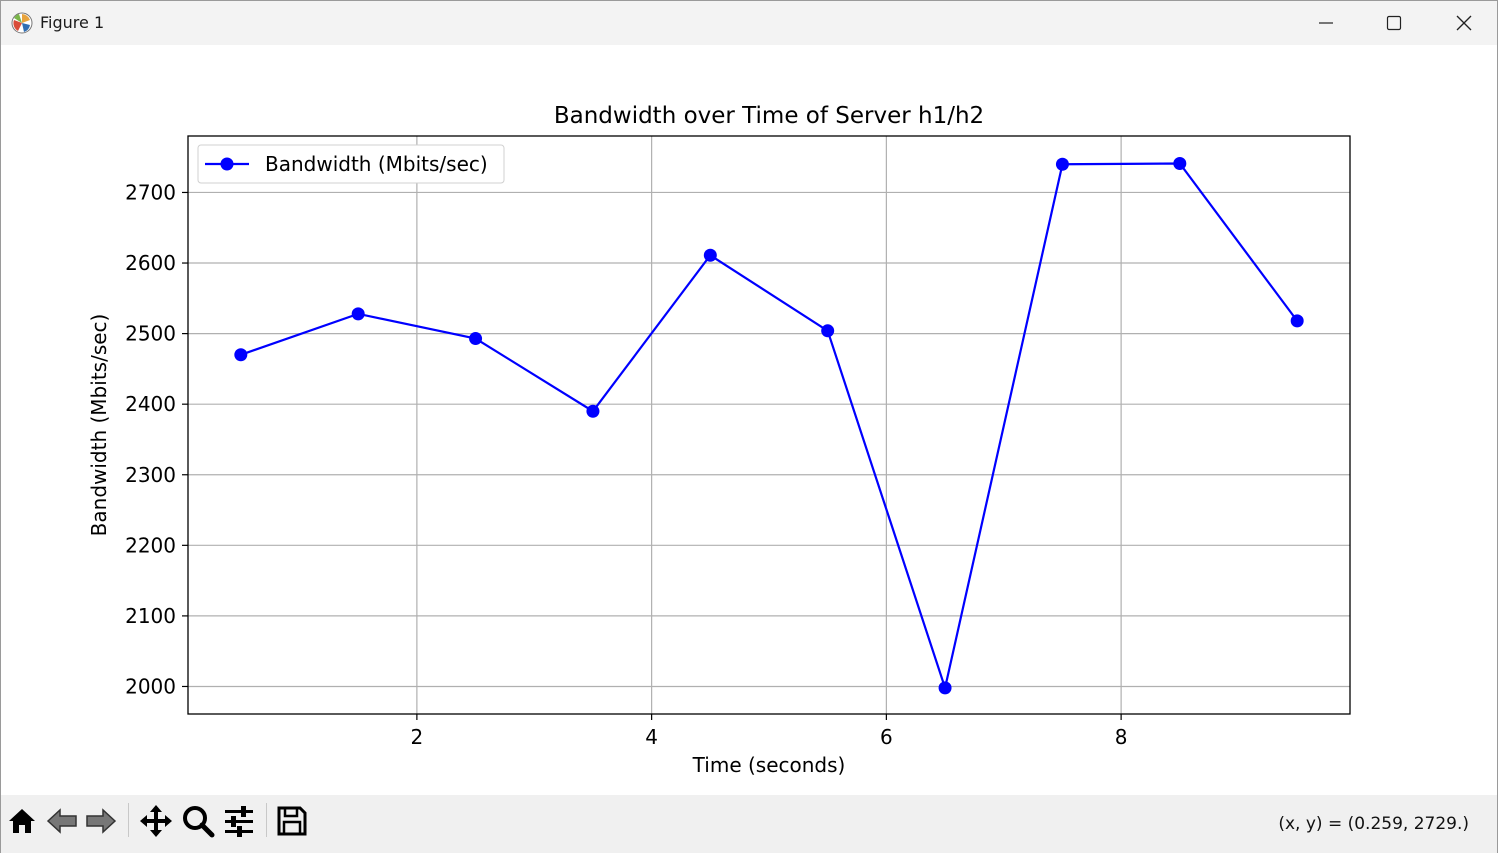  Describe the element at coordinates (99, 425) in the screenshot. I see `y-axis-label: Bandwidth (Mbits/sec)` at that location.